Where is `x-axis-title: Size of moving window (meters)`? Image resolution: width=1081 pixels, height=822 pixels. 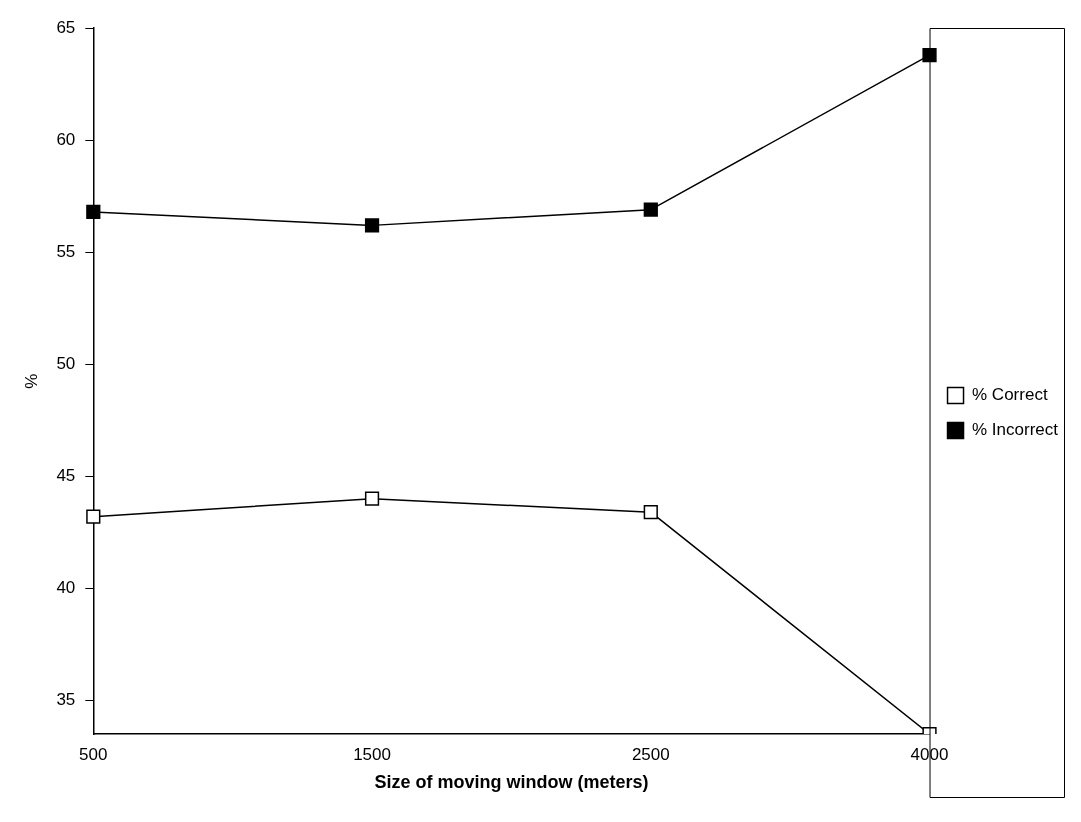
x-axis-title: Size of moving window (meters) is located at coordinates (511, 782).